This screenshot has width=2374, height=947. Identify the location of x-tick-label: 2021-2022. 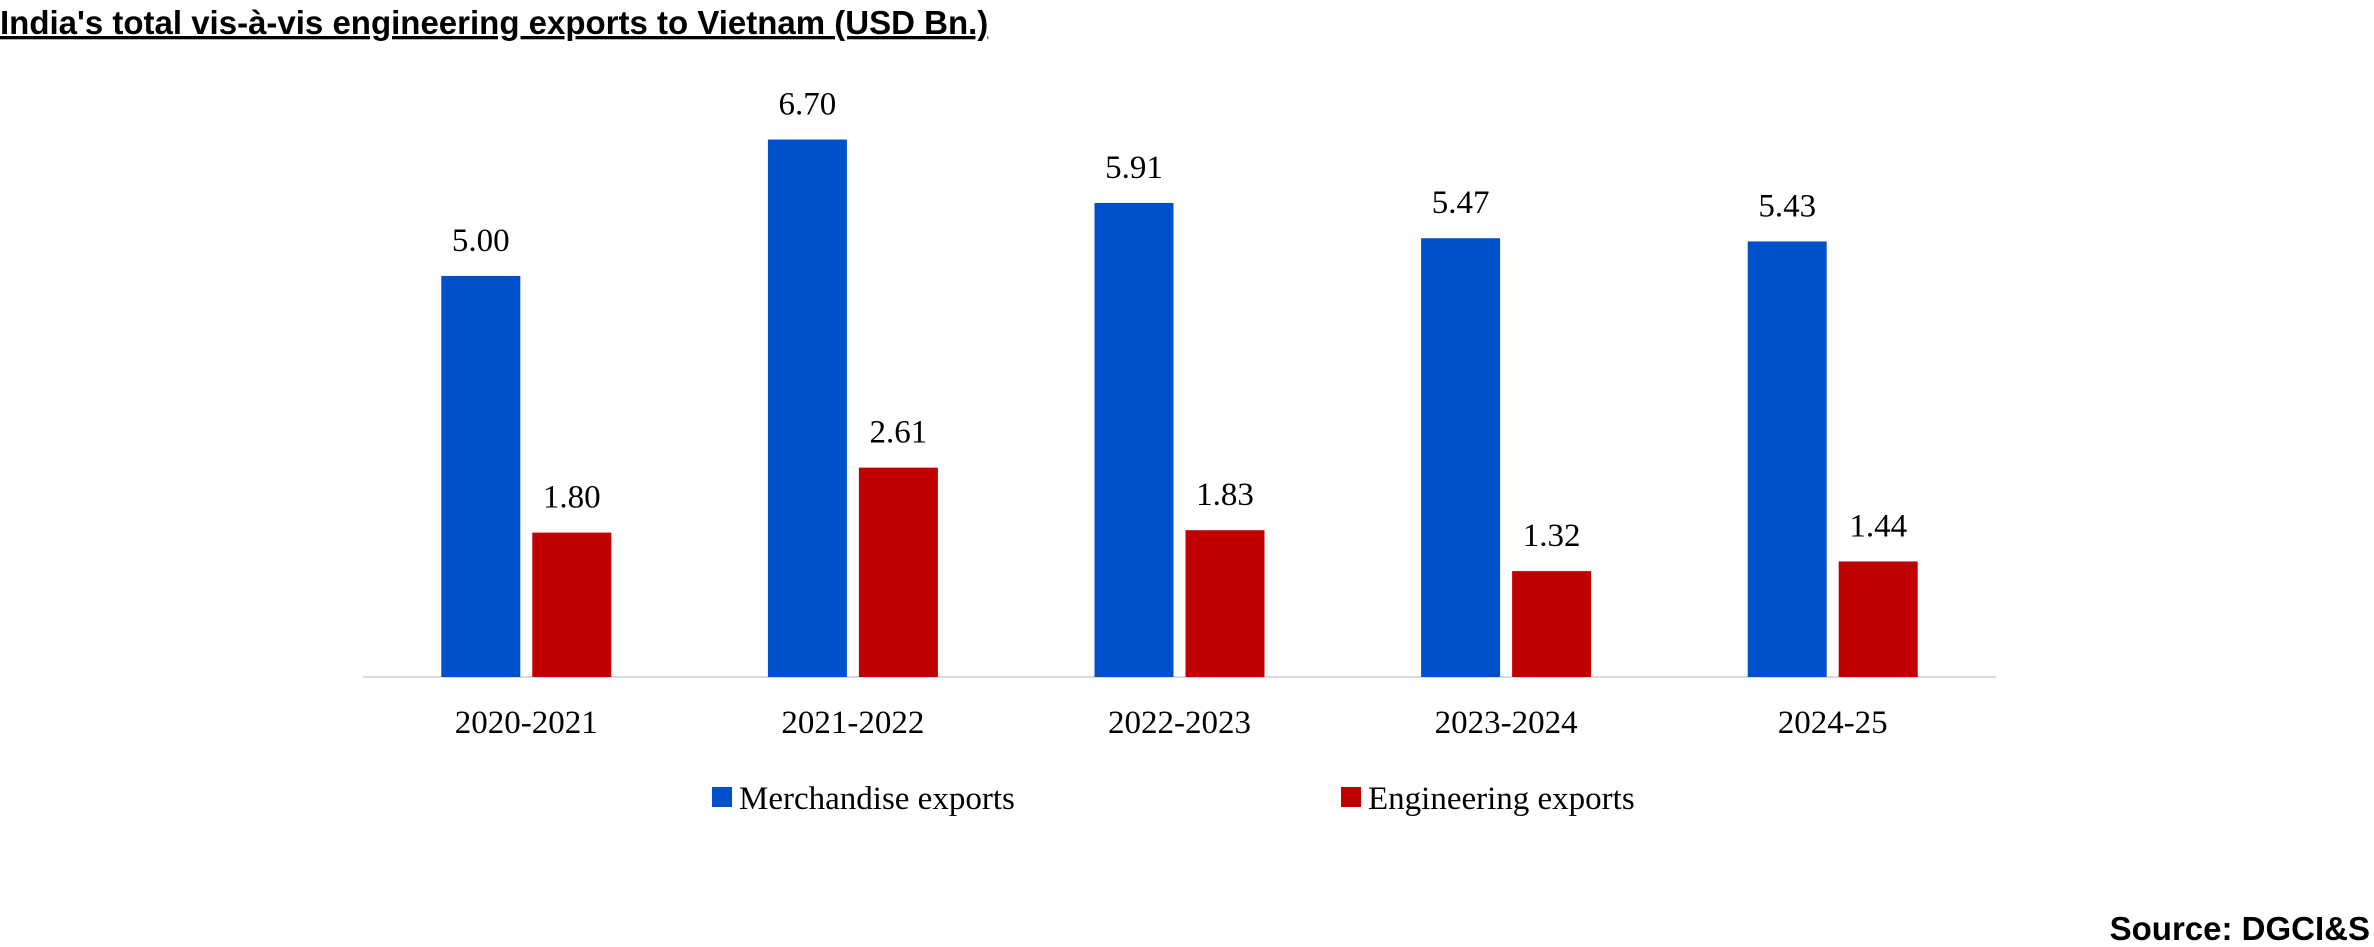
(852, 723).